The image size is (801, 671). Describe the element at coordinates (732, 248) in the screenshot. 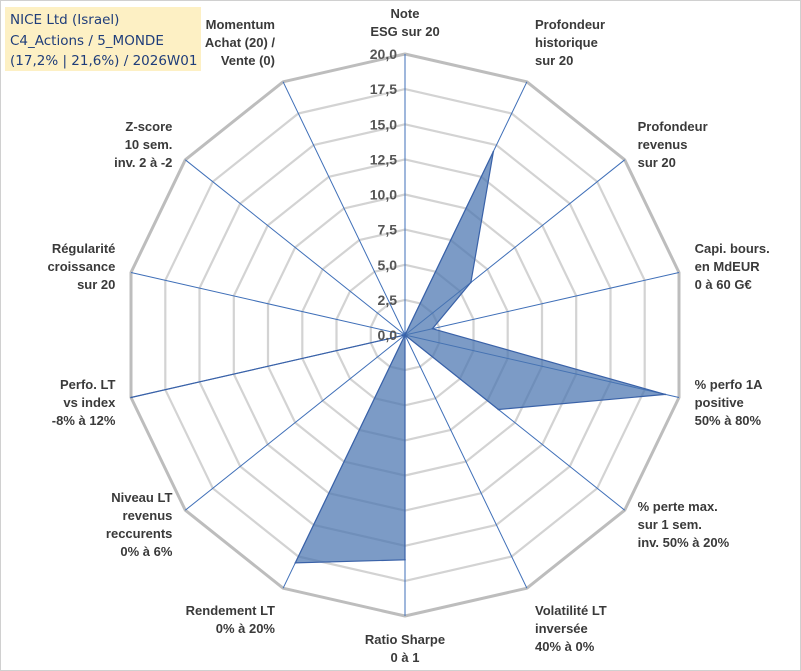

I see `axis-label-line: Capi. bours.` at that location.